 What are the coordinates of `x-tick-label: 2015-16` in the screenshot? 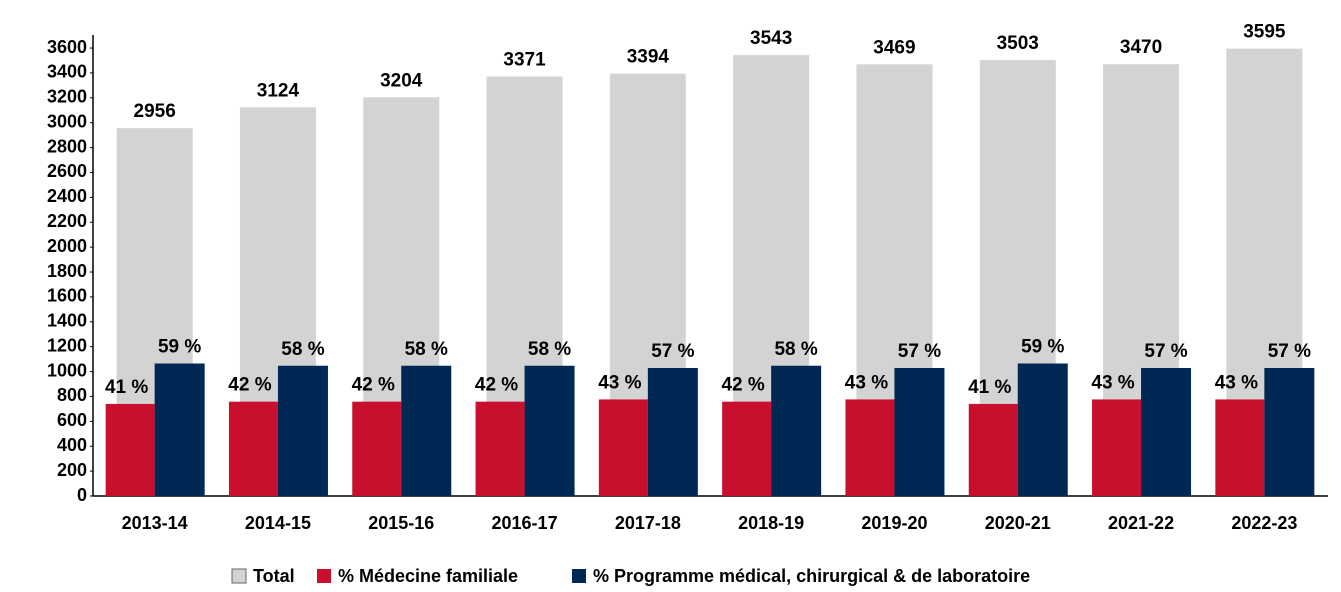 It's located at (401, 523).